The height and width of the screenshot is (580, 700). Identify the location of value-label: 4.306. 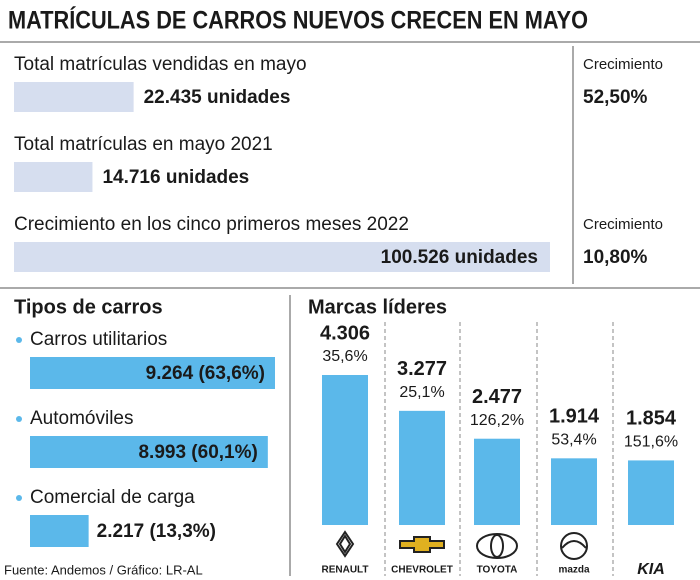
(345, 333).